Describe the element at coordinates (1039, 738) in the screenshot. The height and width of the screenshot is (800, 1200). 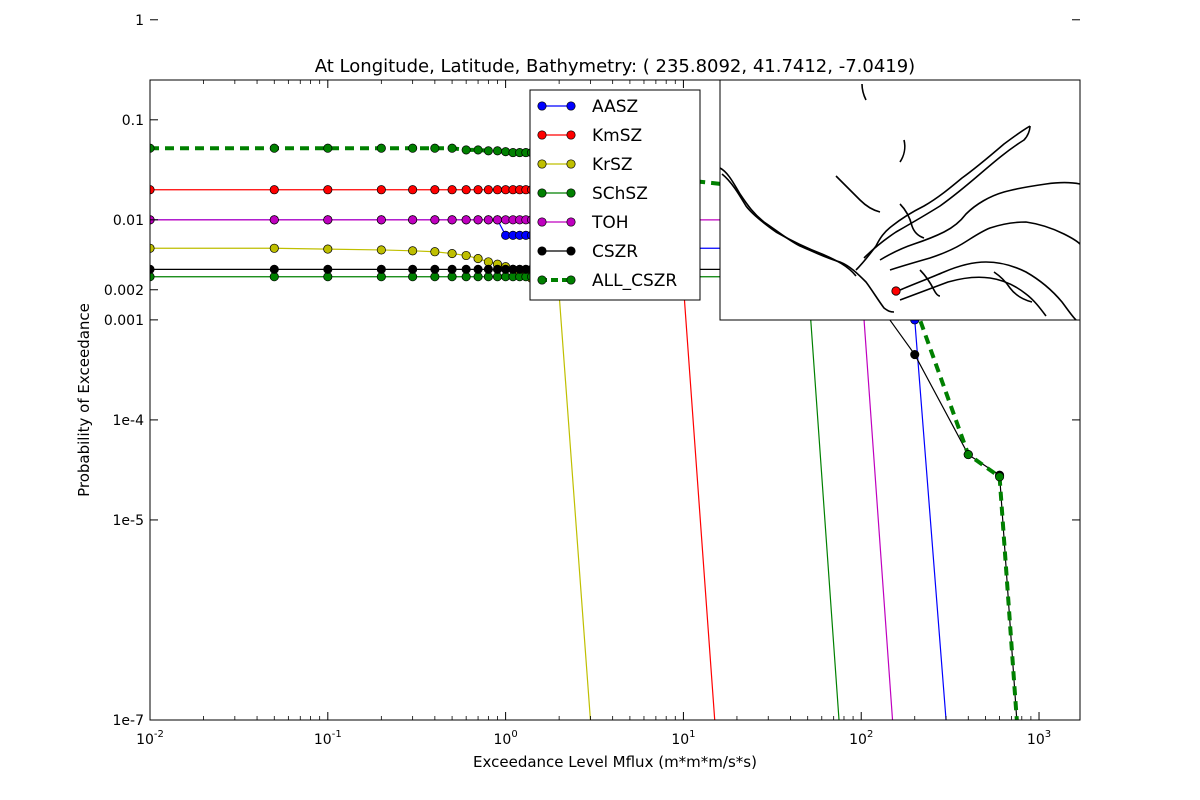
I see `x-tick-label: 10³` at that location.